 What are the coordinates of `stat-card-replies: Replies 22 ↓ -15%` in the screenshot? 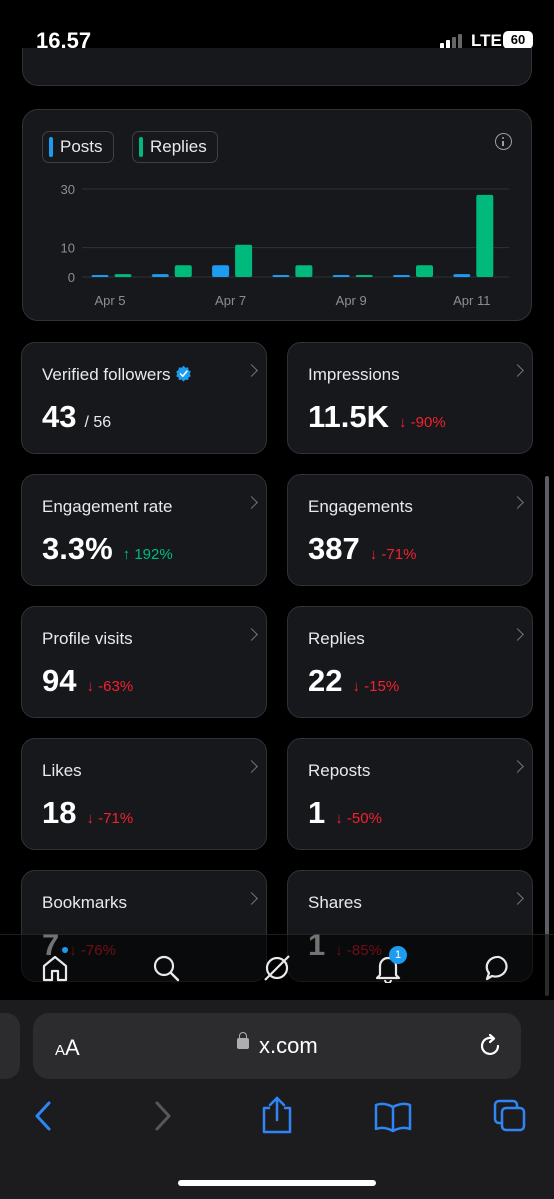 It's located at (410, 662).